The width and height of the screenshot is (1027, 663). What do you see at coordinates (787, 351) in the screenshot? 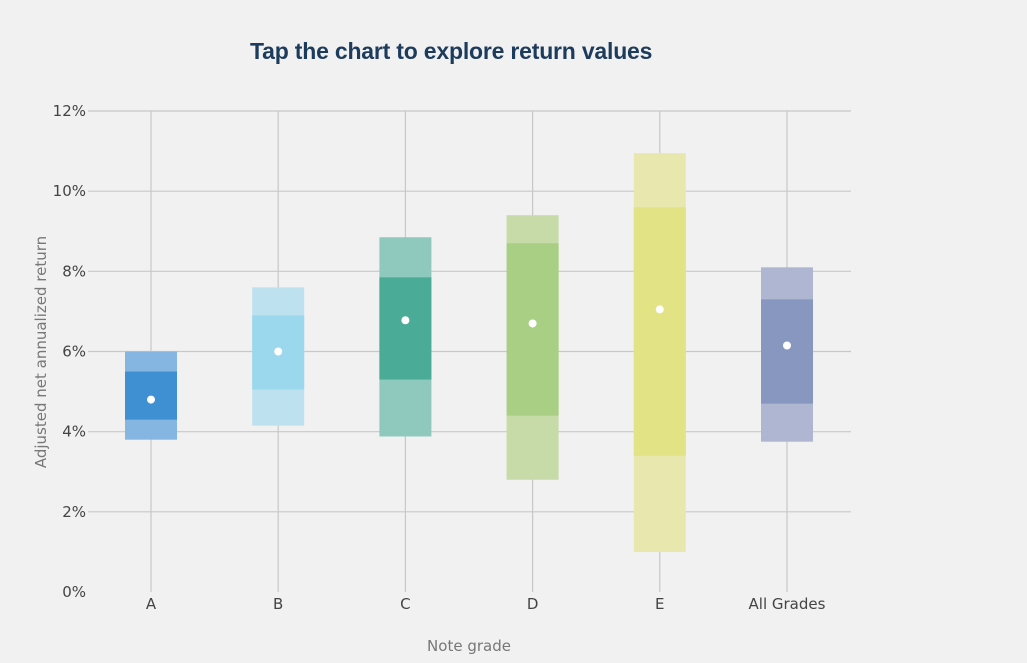
I see `box-iqr-all-grades` at bounding box center [787, 351].